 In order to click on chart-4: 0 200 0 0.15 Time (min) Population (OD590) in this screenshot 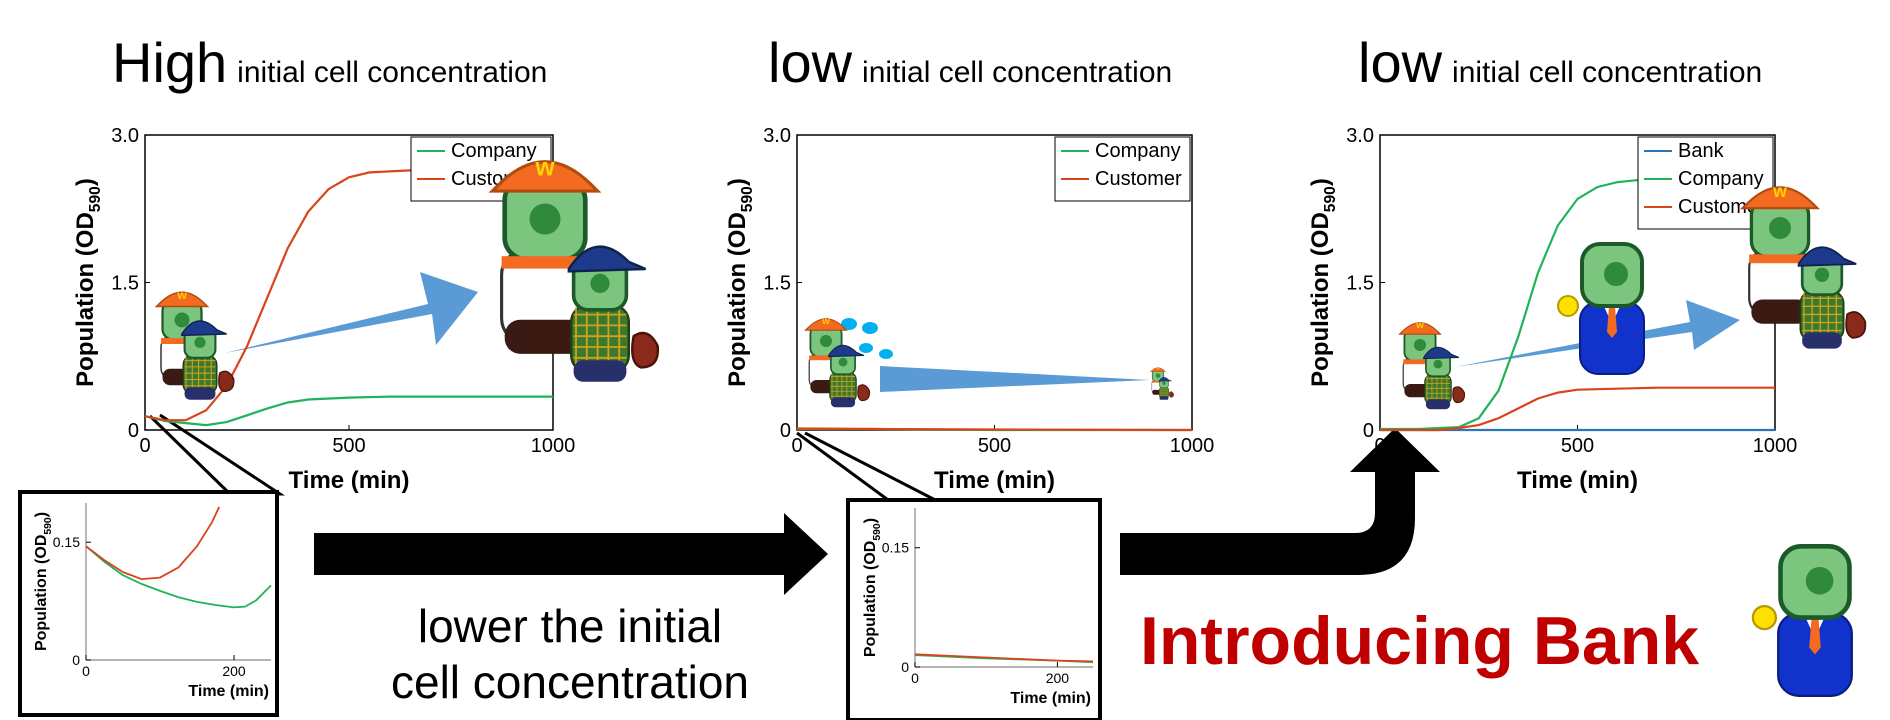, I will do `click(148, 603)`.